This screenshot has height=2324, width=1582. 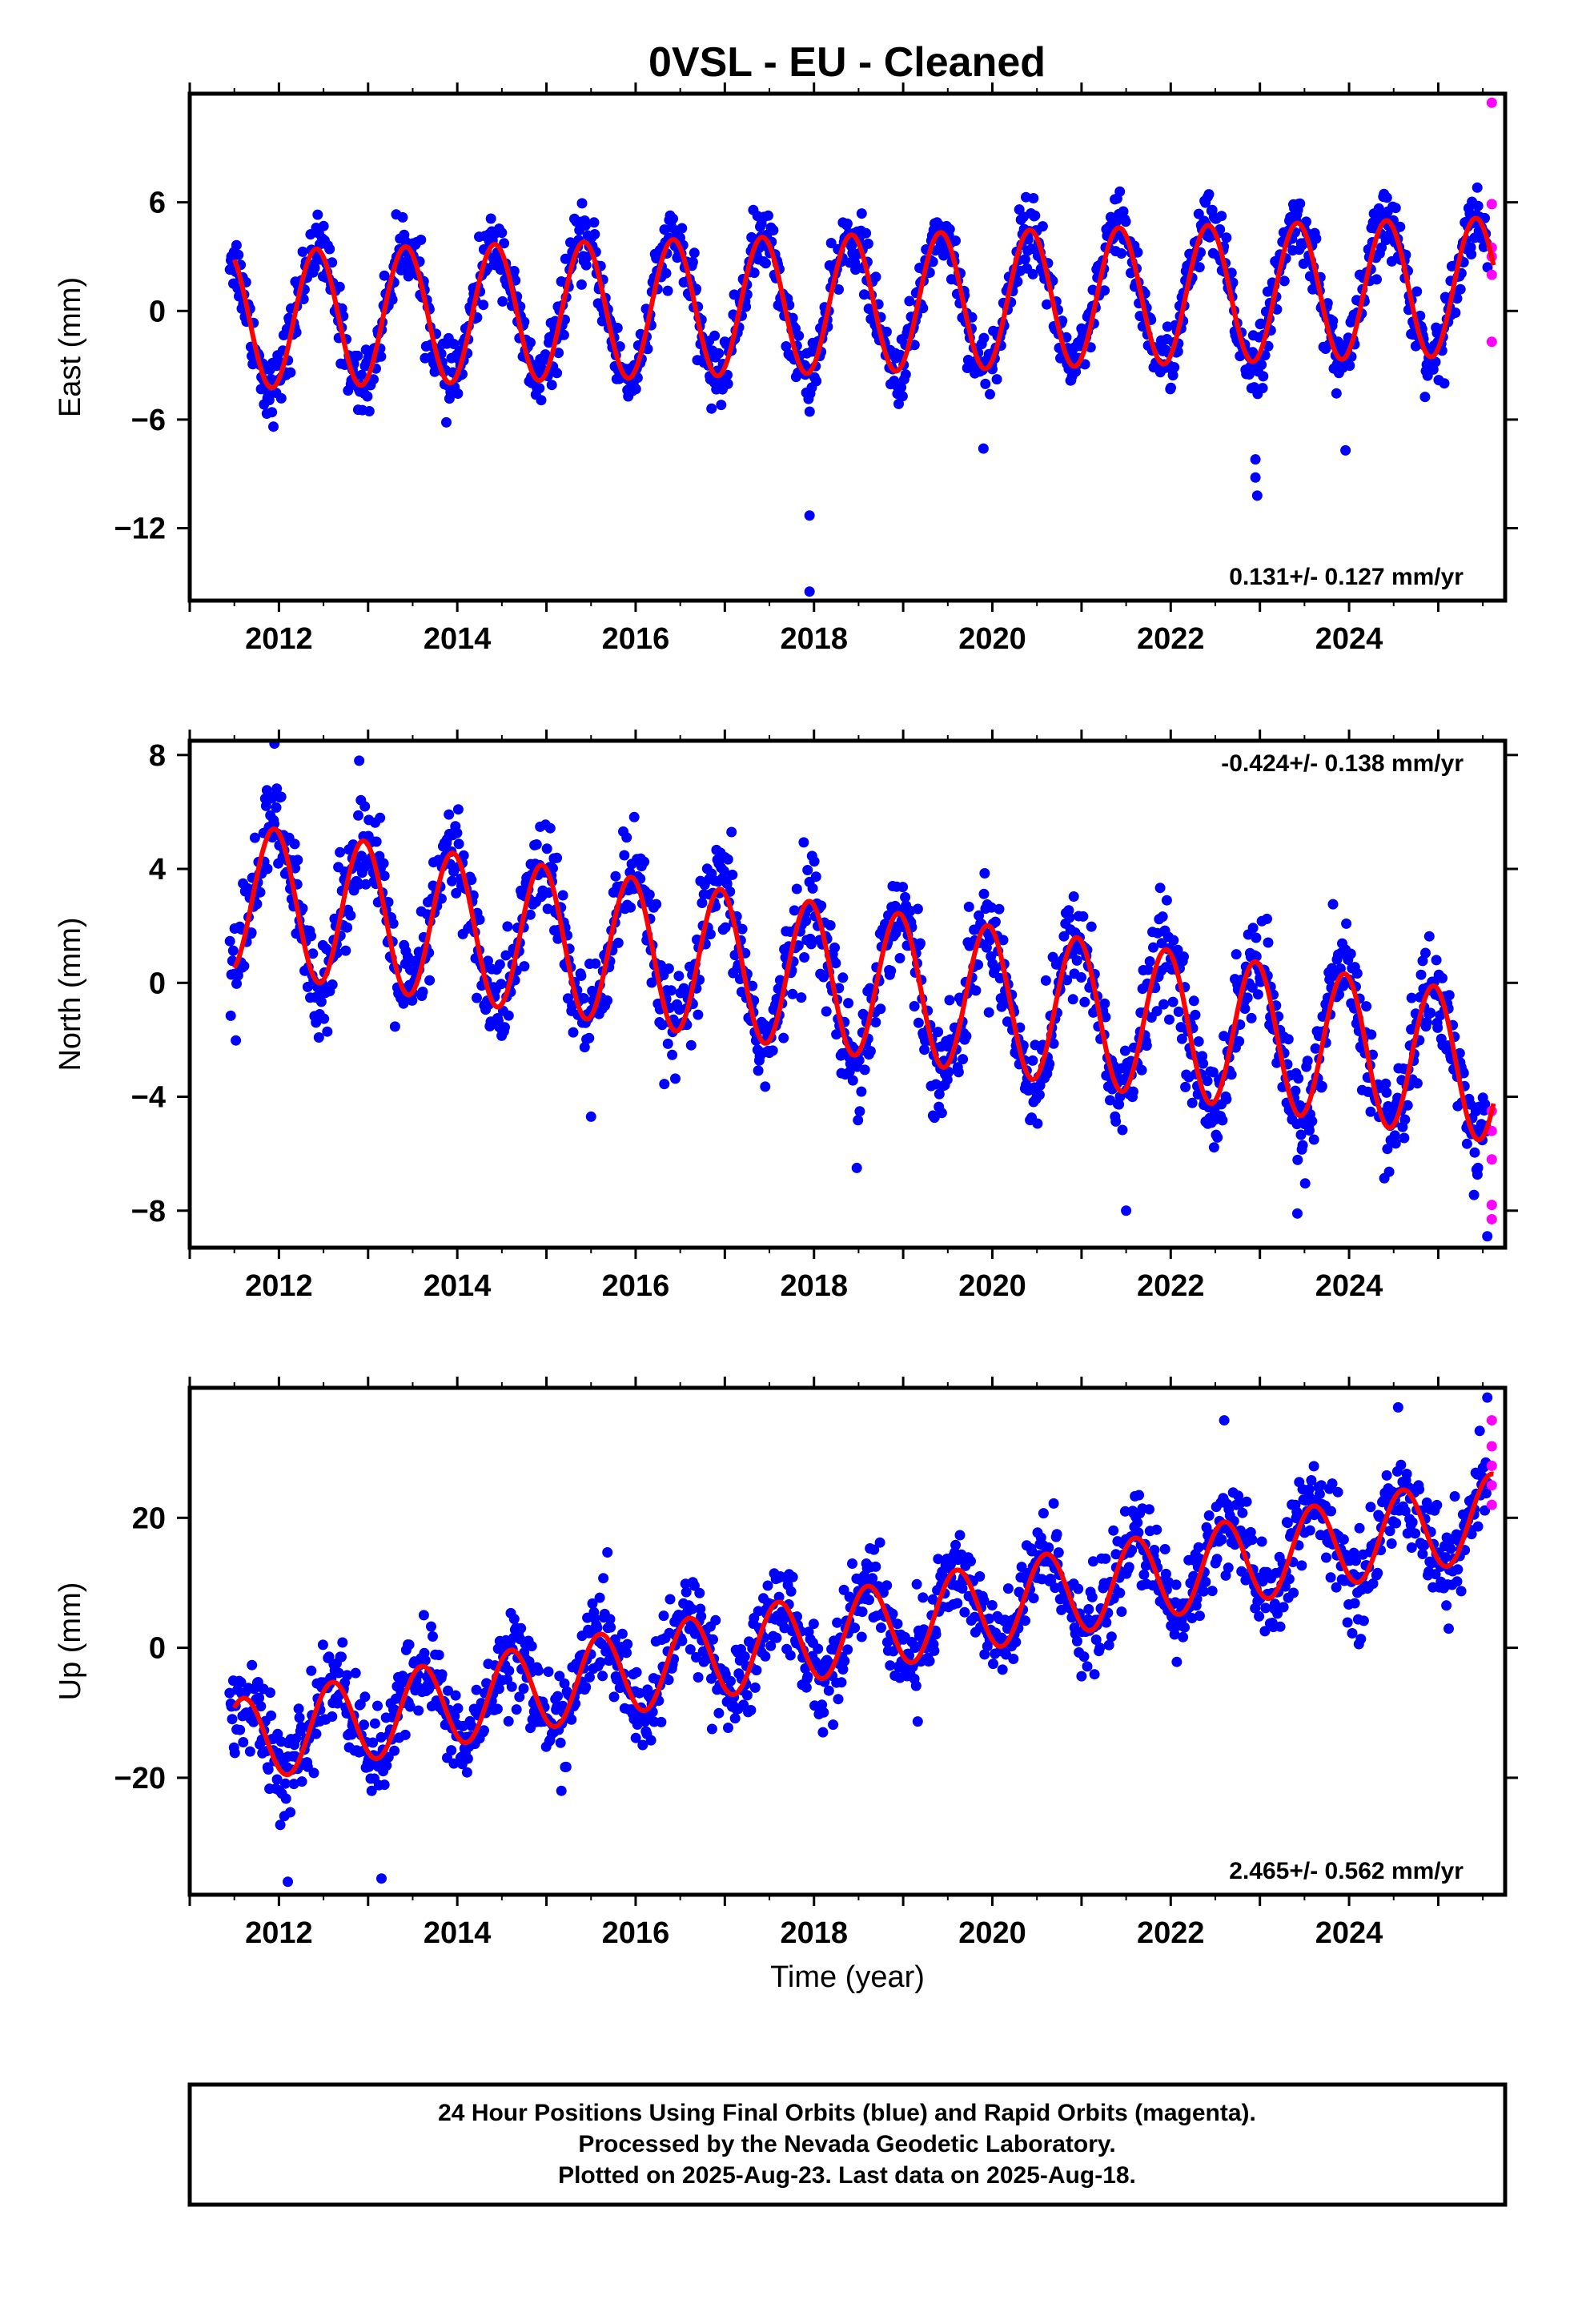 I want to click on rapid-orbit-point, so click(x=1491, y=1159).